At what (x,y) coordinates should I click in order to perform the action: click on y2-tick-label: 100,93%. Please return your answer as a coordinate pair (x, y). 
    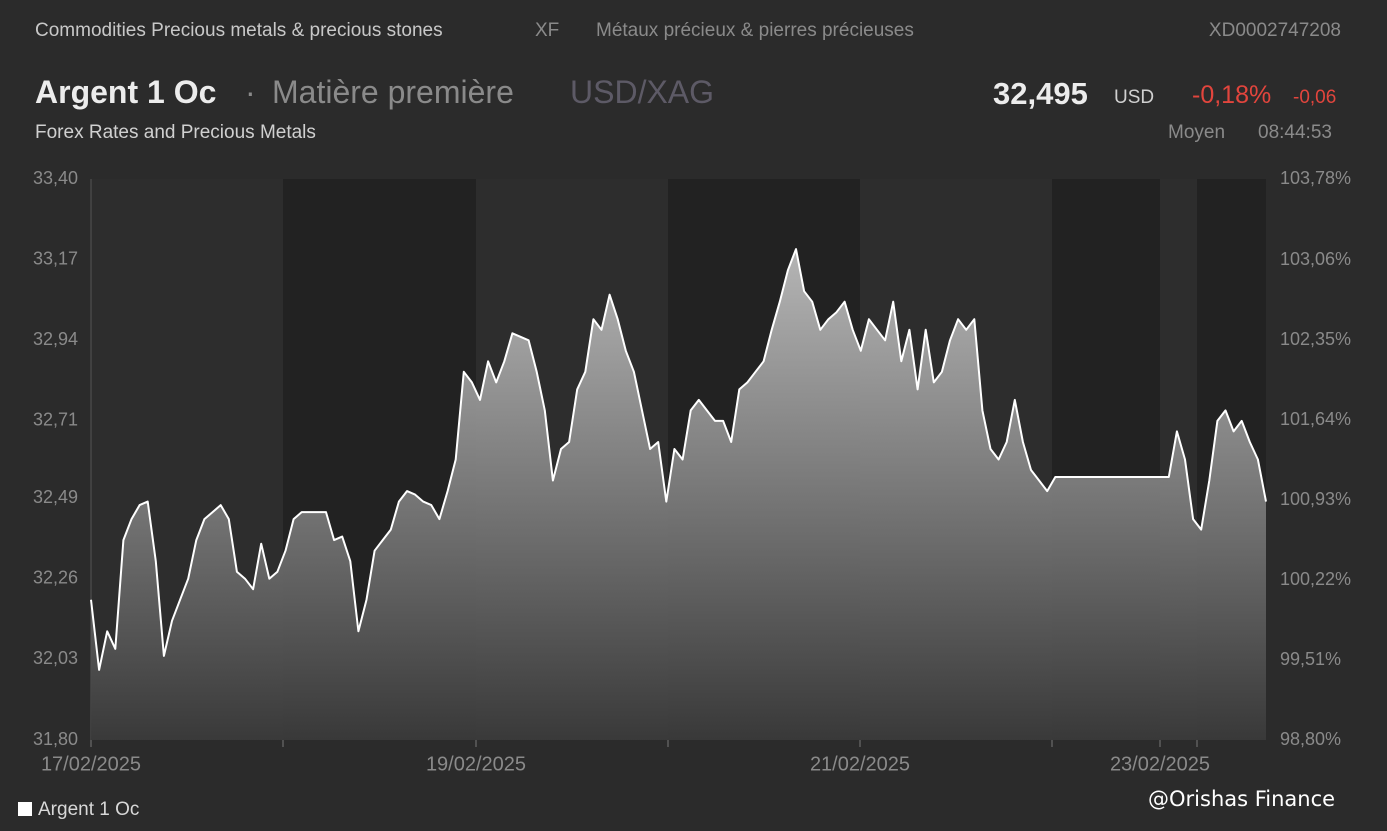
    Looking at the image, I should click on (1315, 499).